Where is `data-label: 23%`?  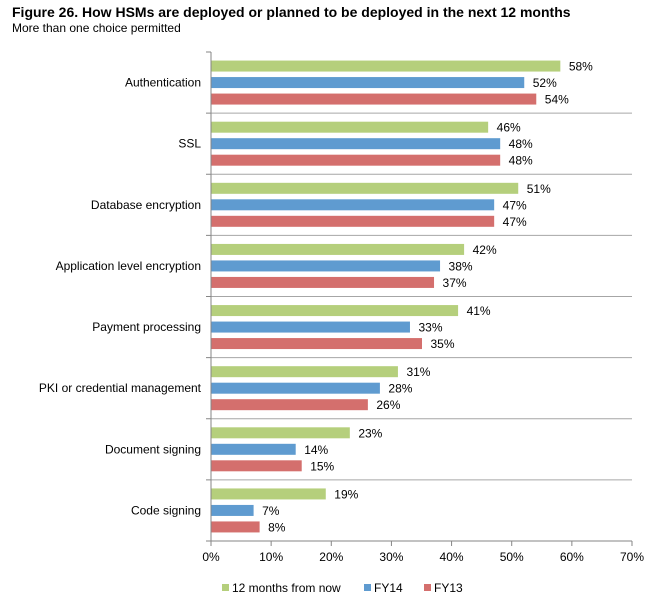 data-label: 23% is located at coordinates (370, 433).